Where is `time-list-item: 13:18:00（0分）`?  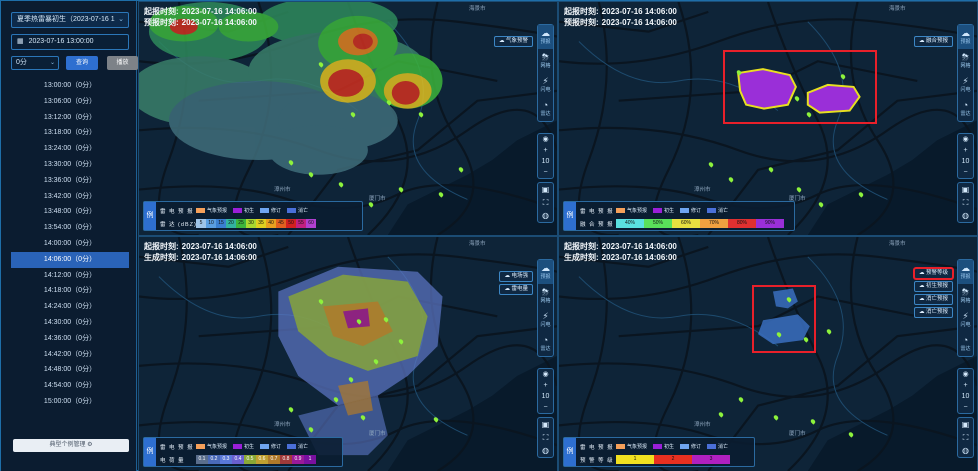 time-list-item: 13:18:00（0分） is located at coordinates (70, 133).